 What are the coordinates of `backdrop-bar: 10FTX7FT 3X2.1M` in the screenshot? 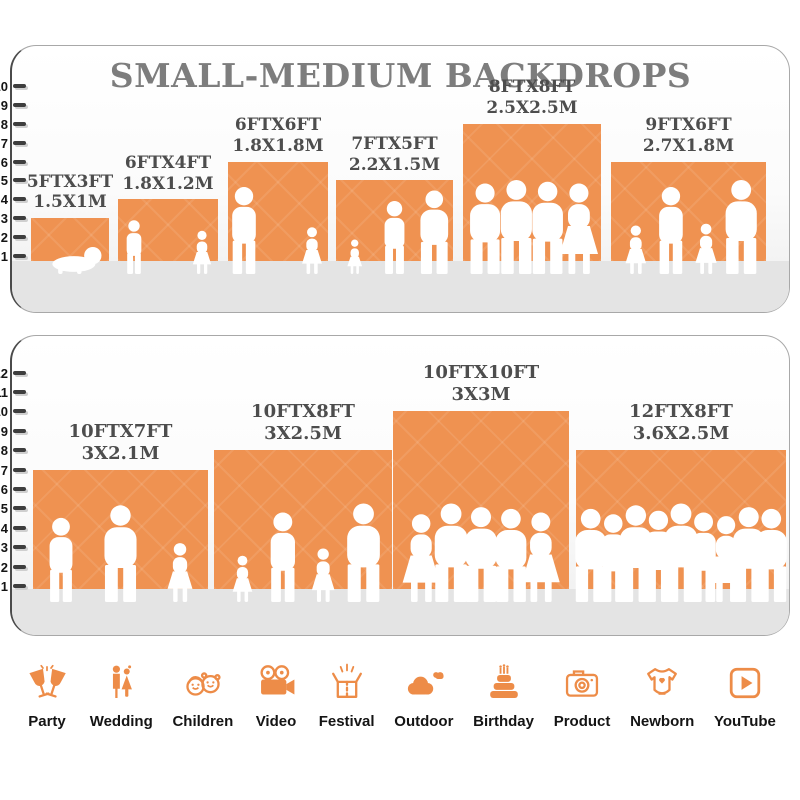 It's located at (120, 511).